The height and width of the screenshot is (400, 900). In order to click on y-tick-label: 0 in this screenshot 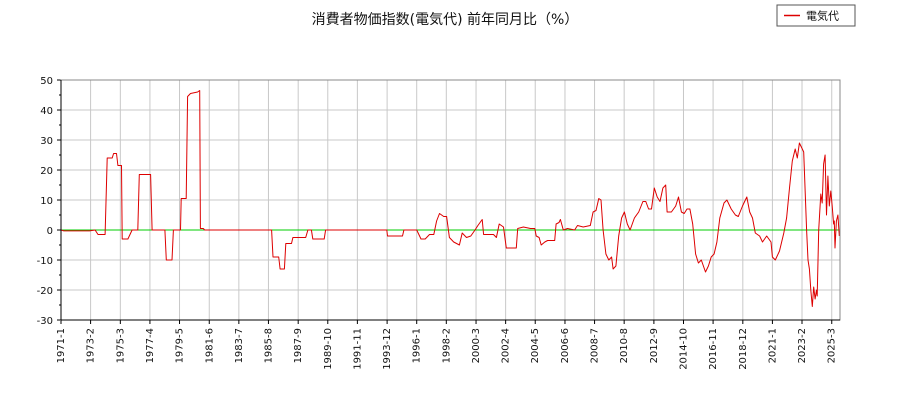, I will do `click(50, 231)`.